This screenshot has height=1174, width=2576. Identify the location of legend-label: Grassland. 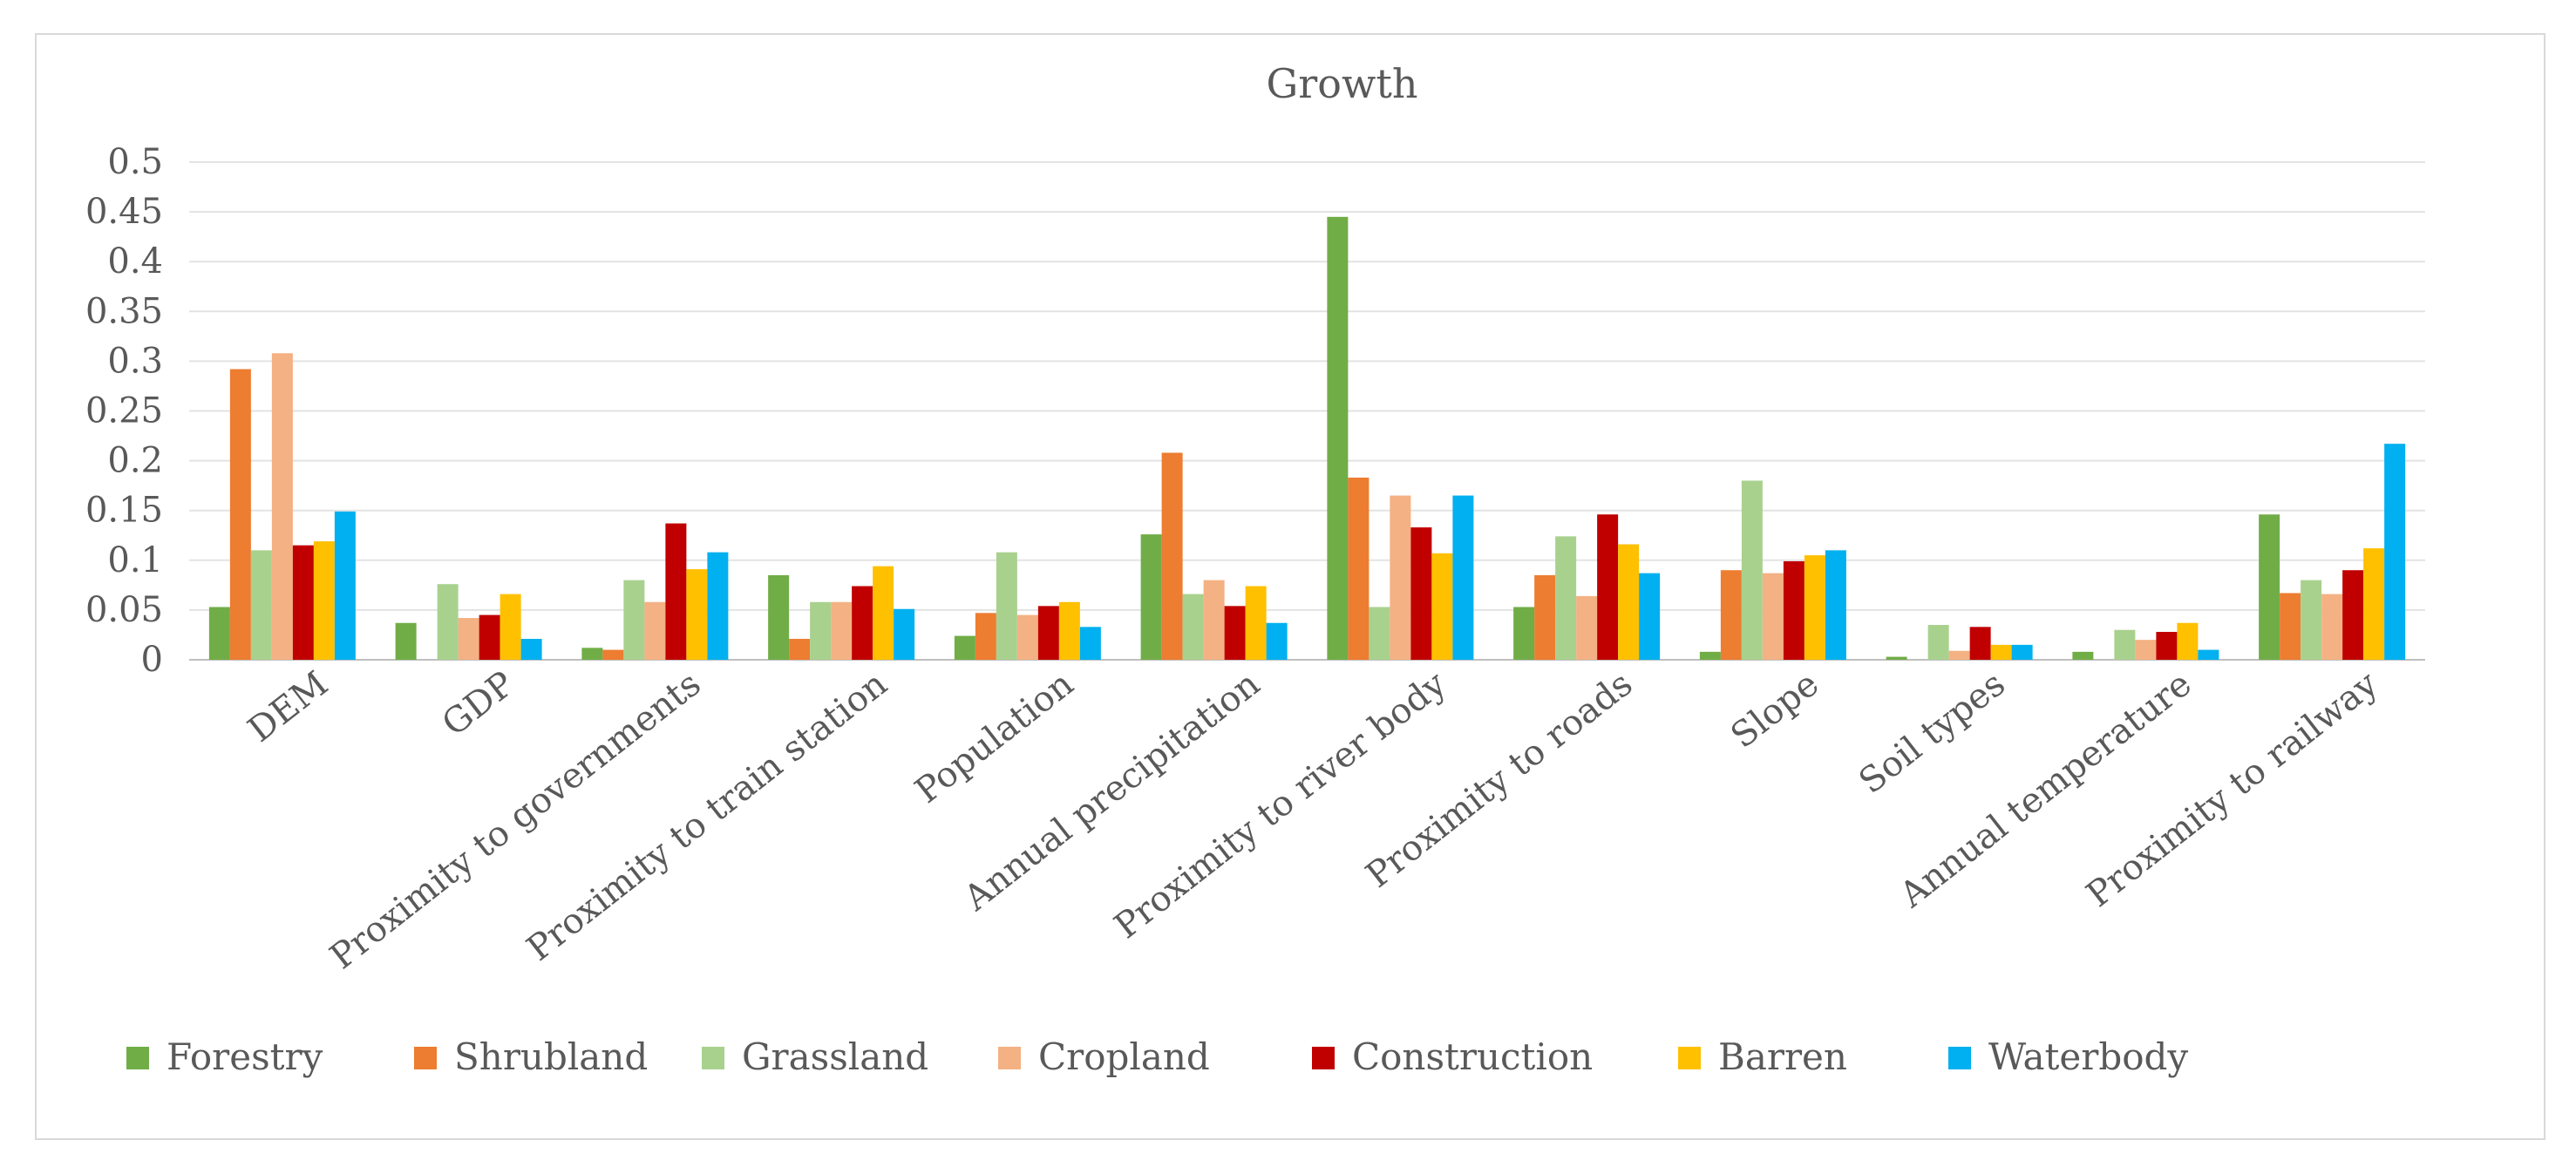
(835, 1056).